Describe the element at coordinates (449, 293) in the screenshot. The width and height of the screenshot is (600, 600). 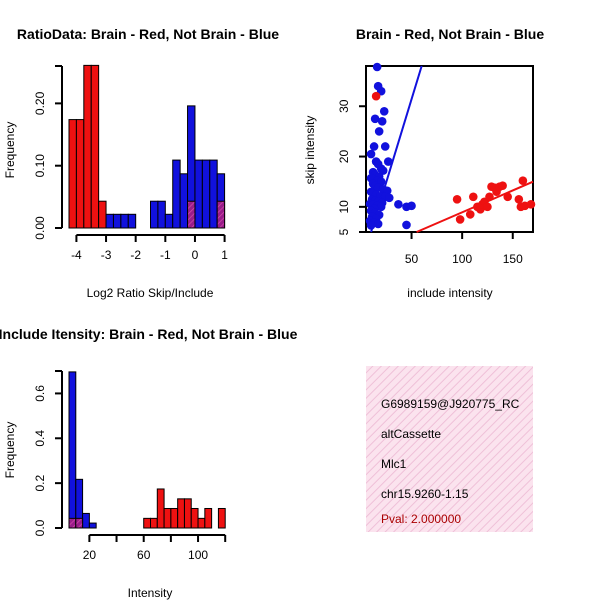
I see `intensity-scatter-xlabel: include intensity` at that location.